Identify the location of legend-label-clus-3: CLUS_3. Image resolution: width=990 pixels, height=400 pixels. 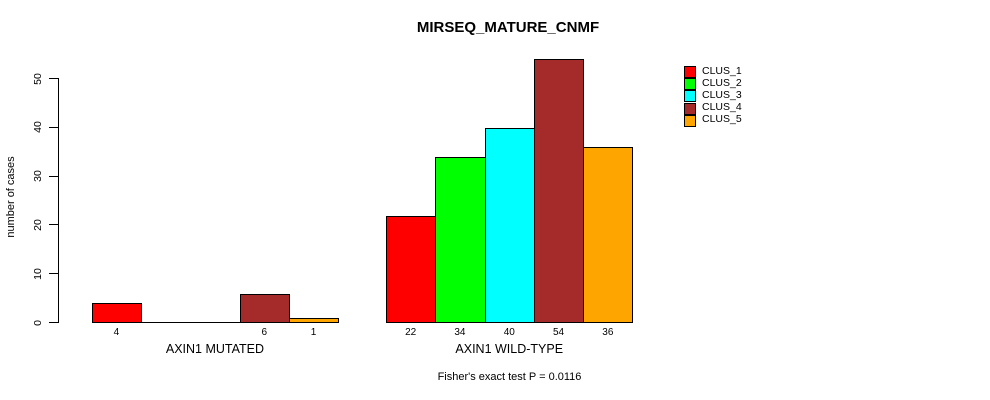
(722, 94).